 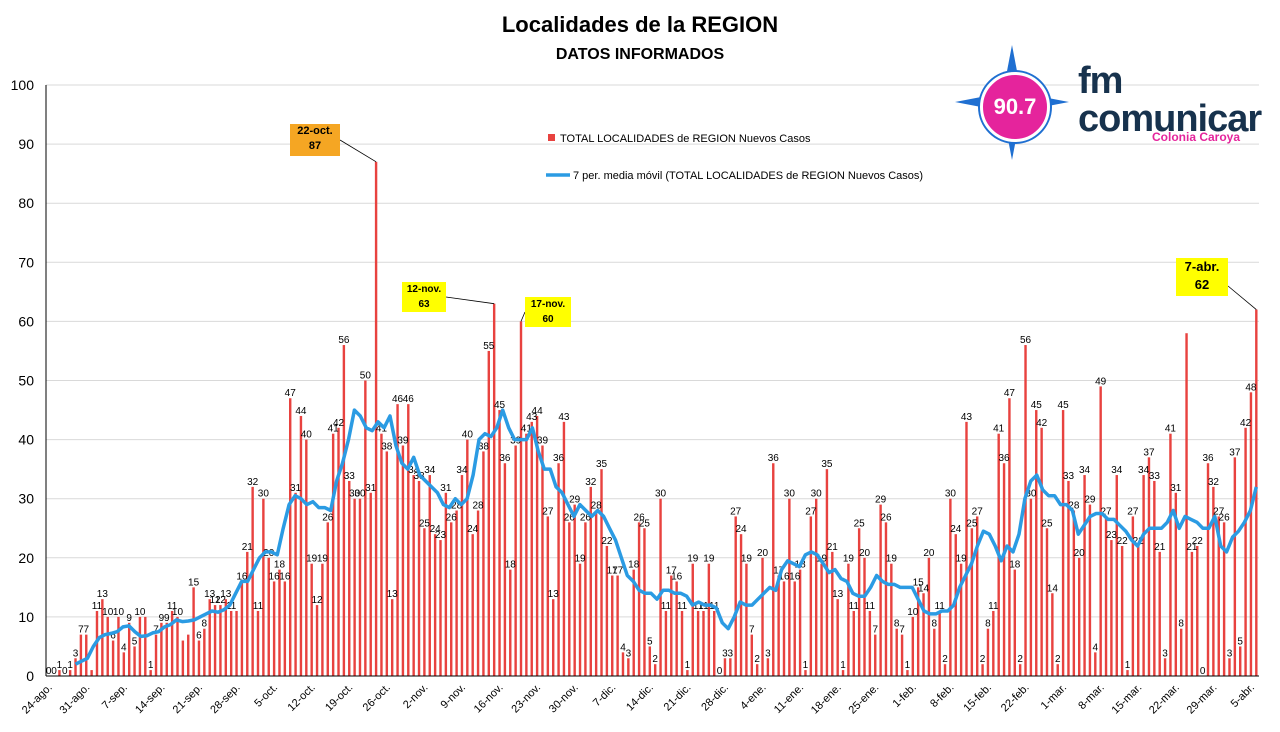 I want to click on x-tick-label: 22-mar., so click(x=1164, y=699).